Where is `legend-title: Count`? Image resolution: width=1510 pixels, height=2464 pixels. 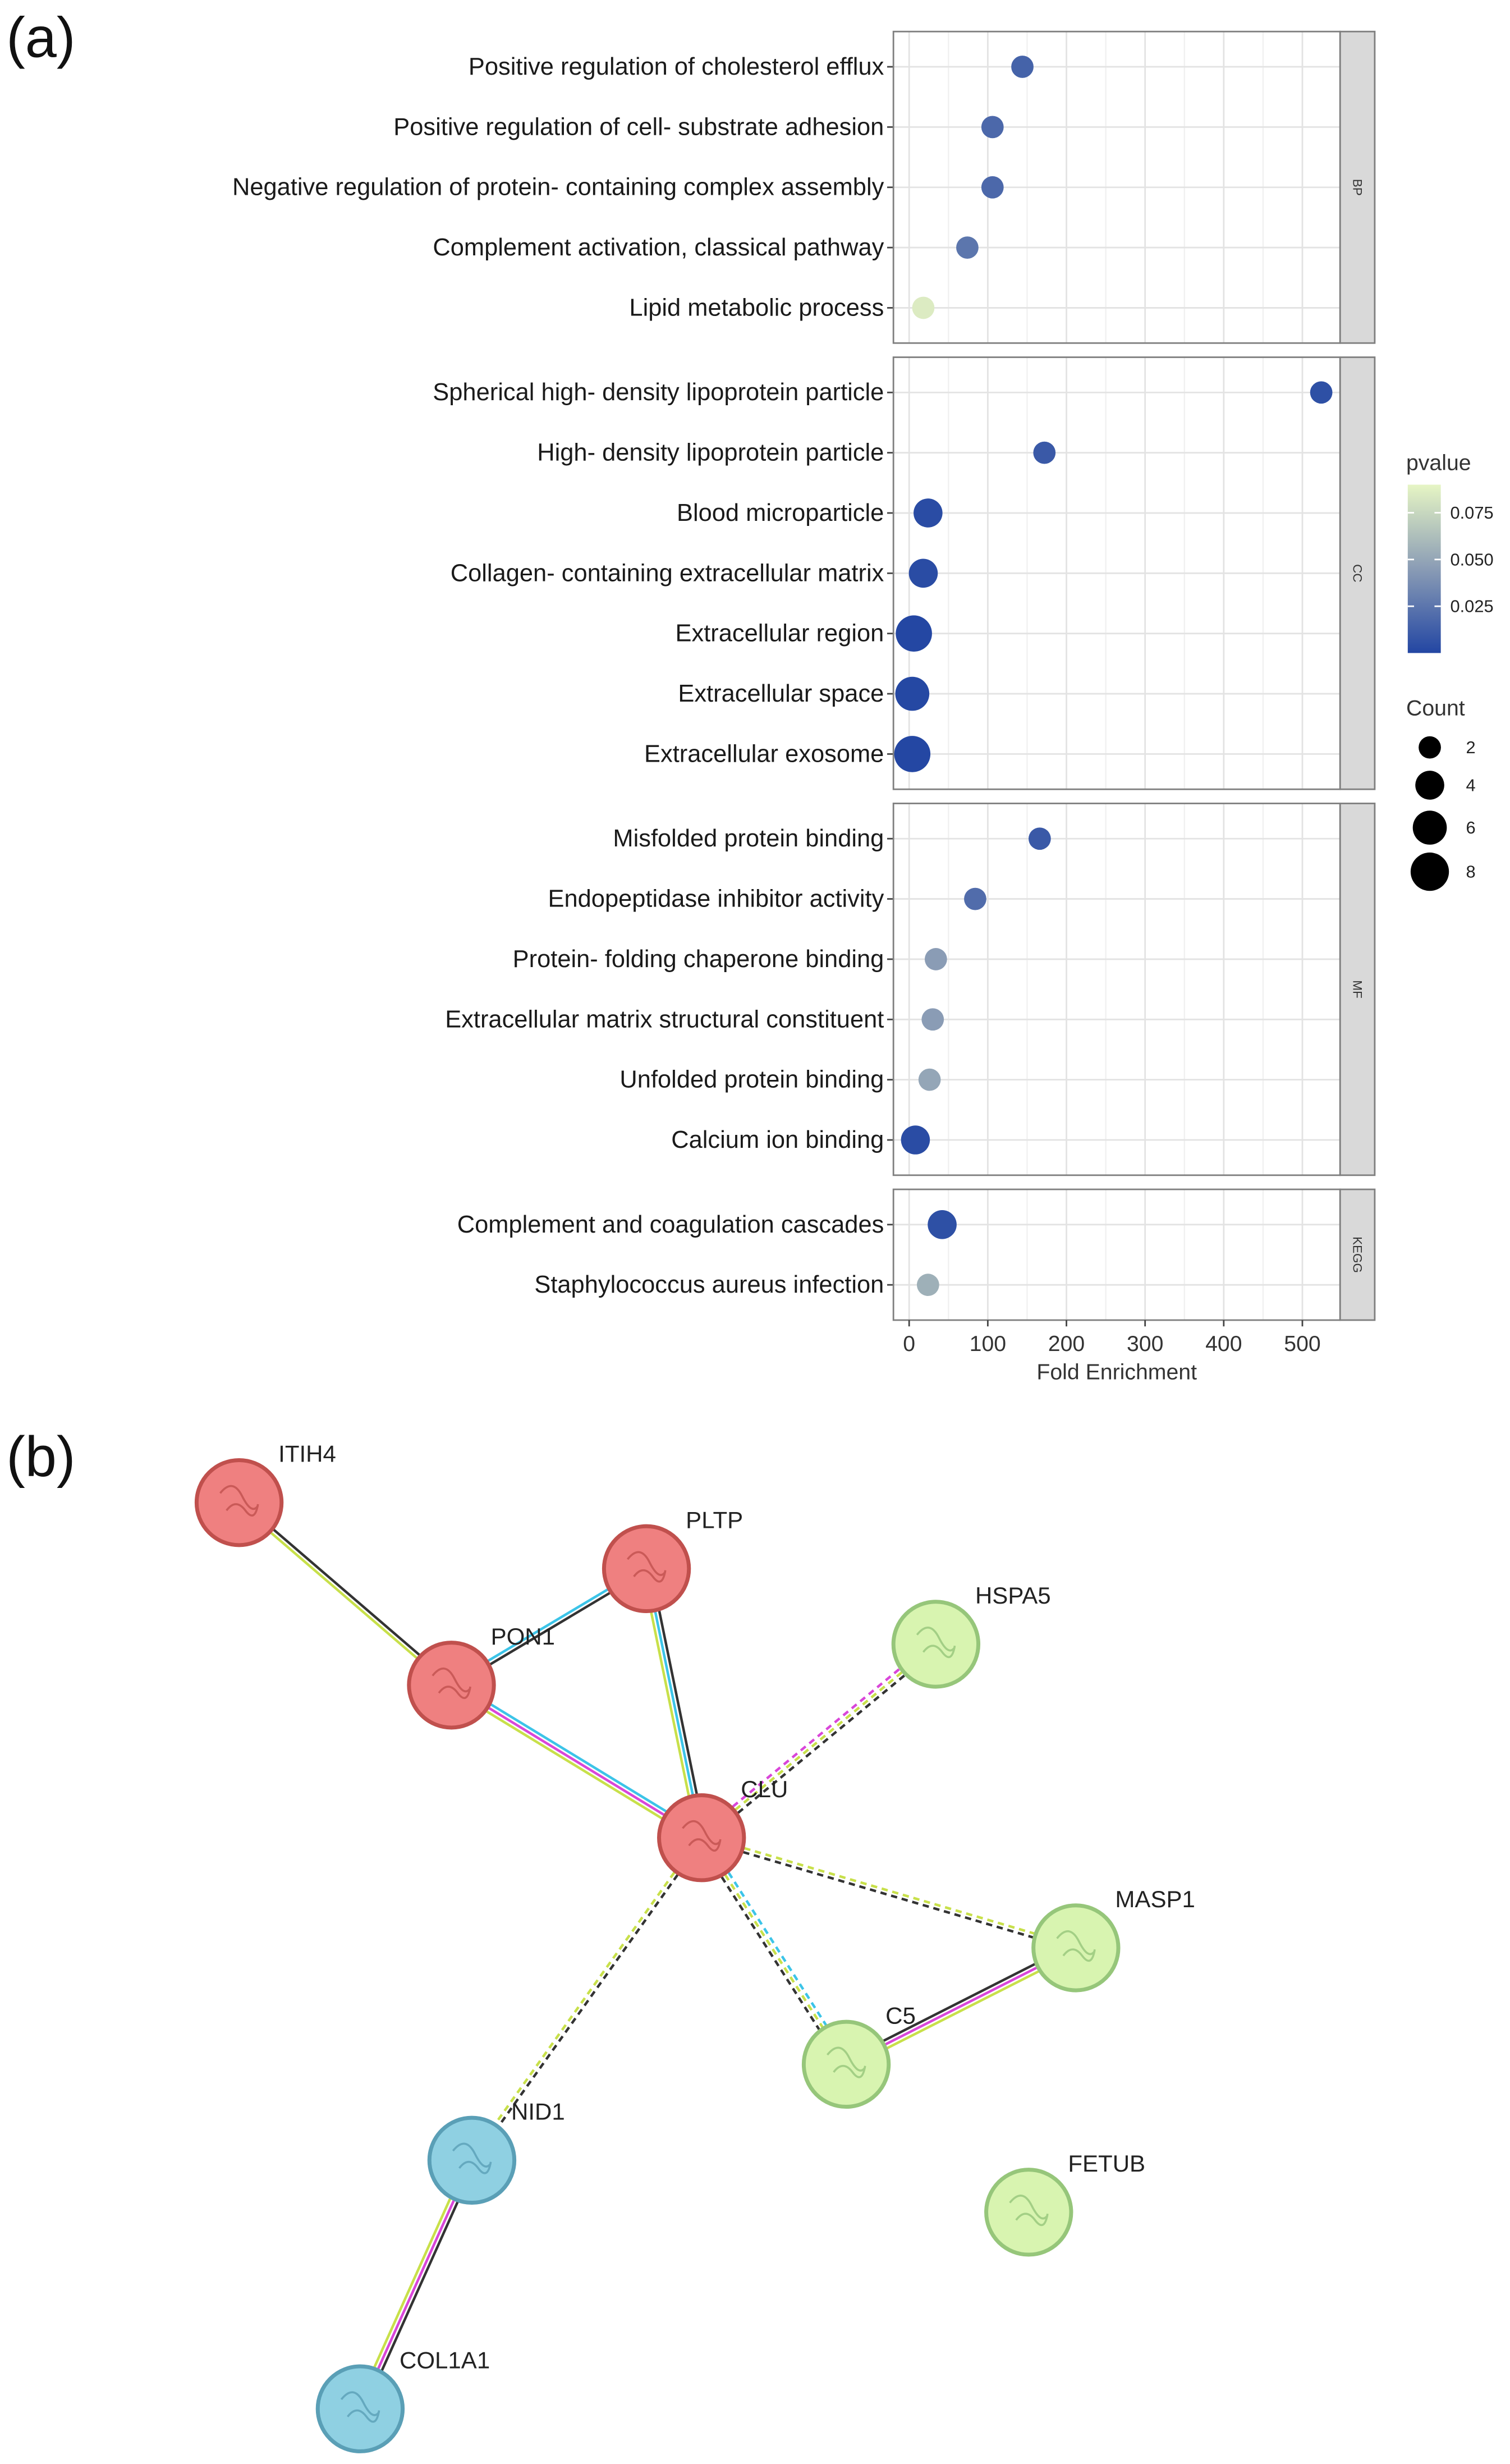
legend-title: Count is located at coordinates (1435, 708).